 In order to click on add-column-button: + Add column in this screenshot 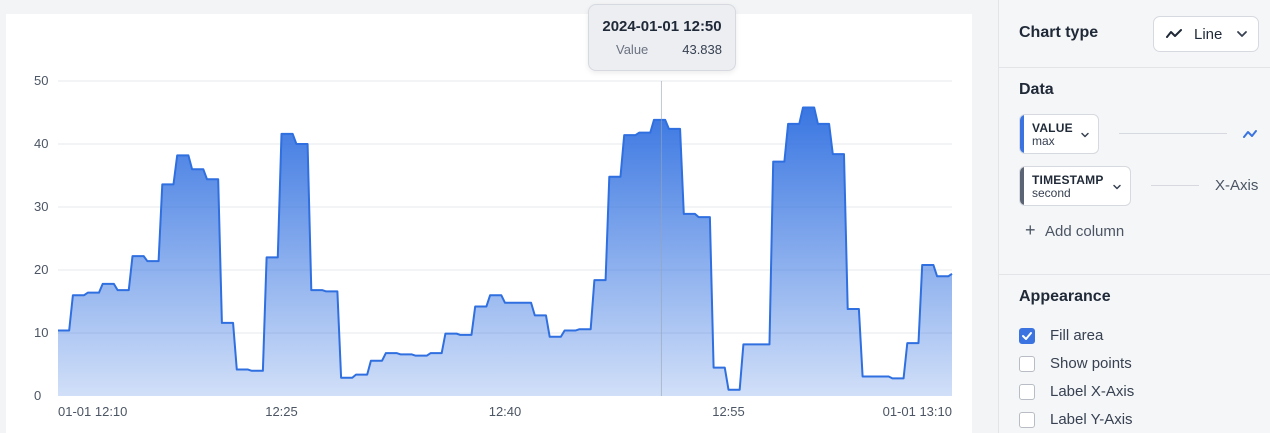, I will do `click(1074, 230)`.